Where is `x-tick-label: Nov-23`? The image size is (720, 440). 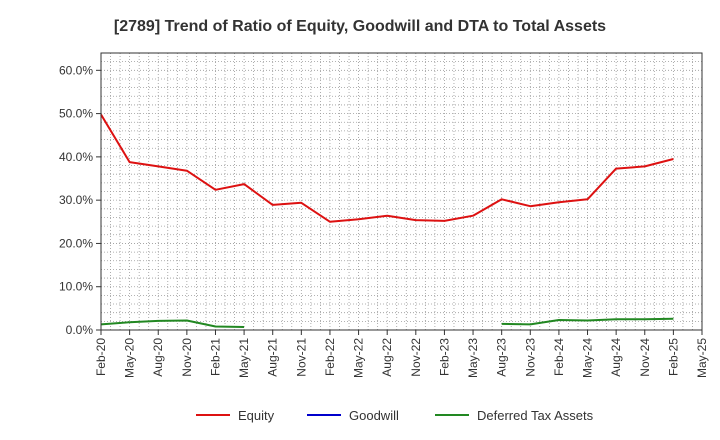 x-tick-label: Nov-23 is located at coordinates (530, 357).